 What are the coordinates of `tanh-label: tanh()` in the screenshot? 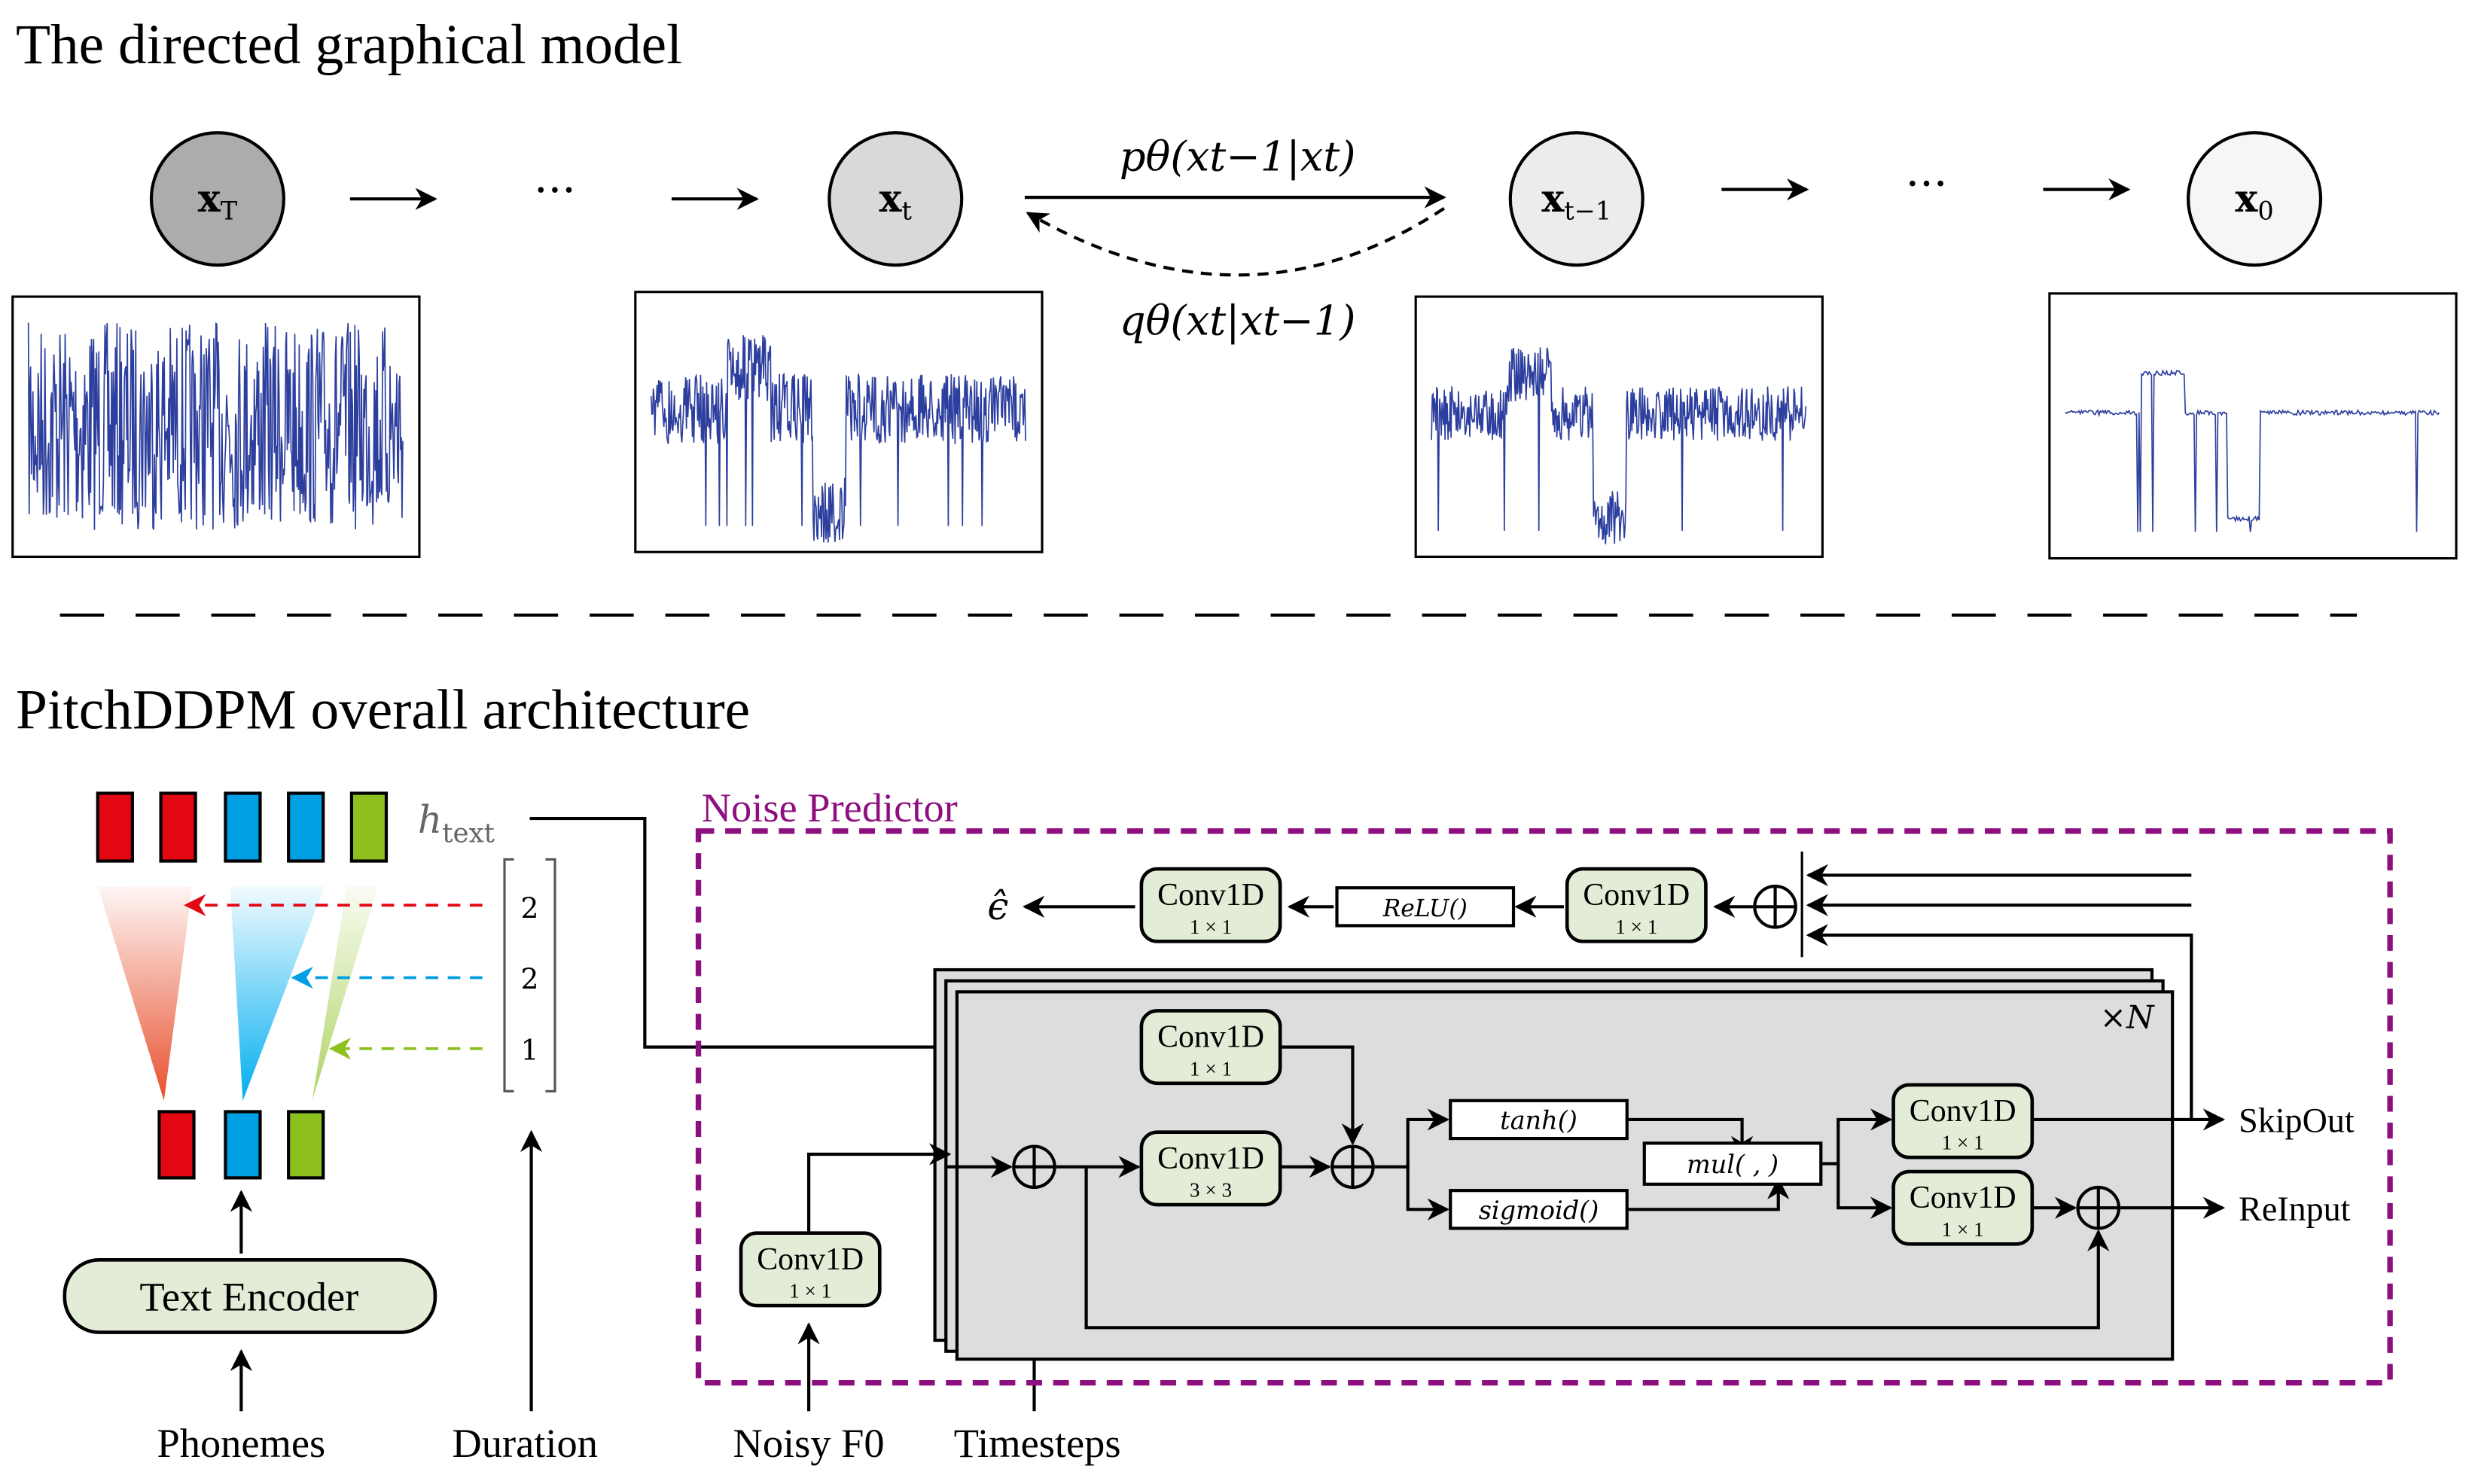 It's located at (1538, 1120).